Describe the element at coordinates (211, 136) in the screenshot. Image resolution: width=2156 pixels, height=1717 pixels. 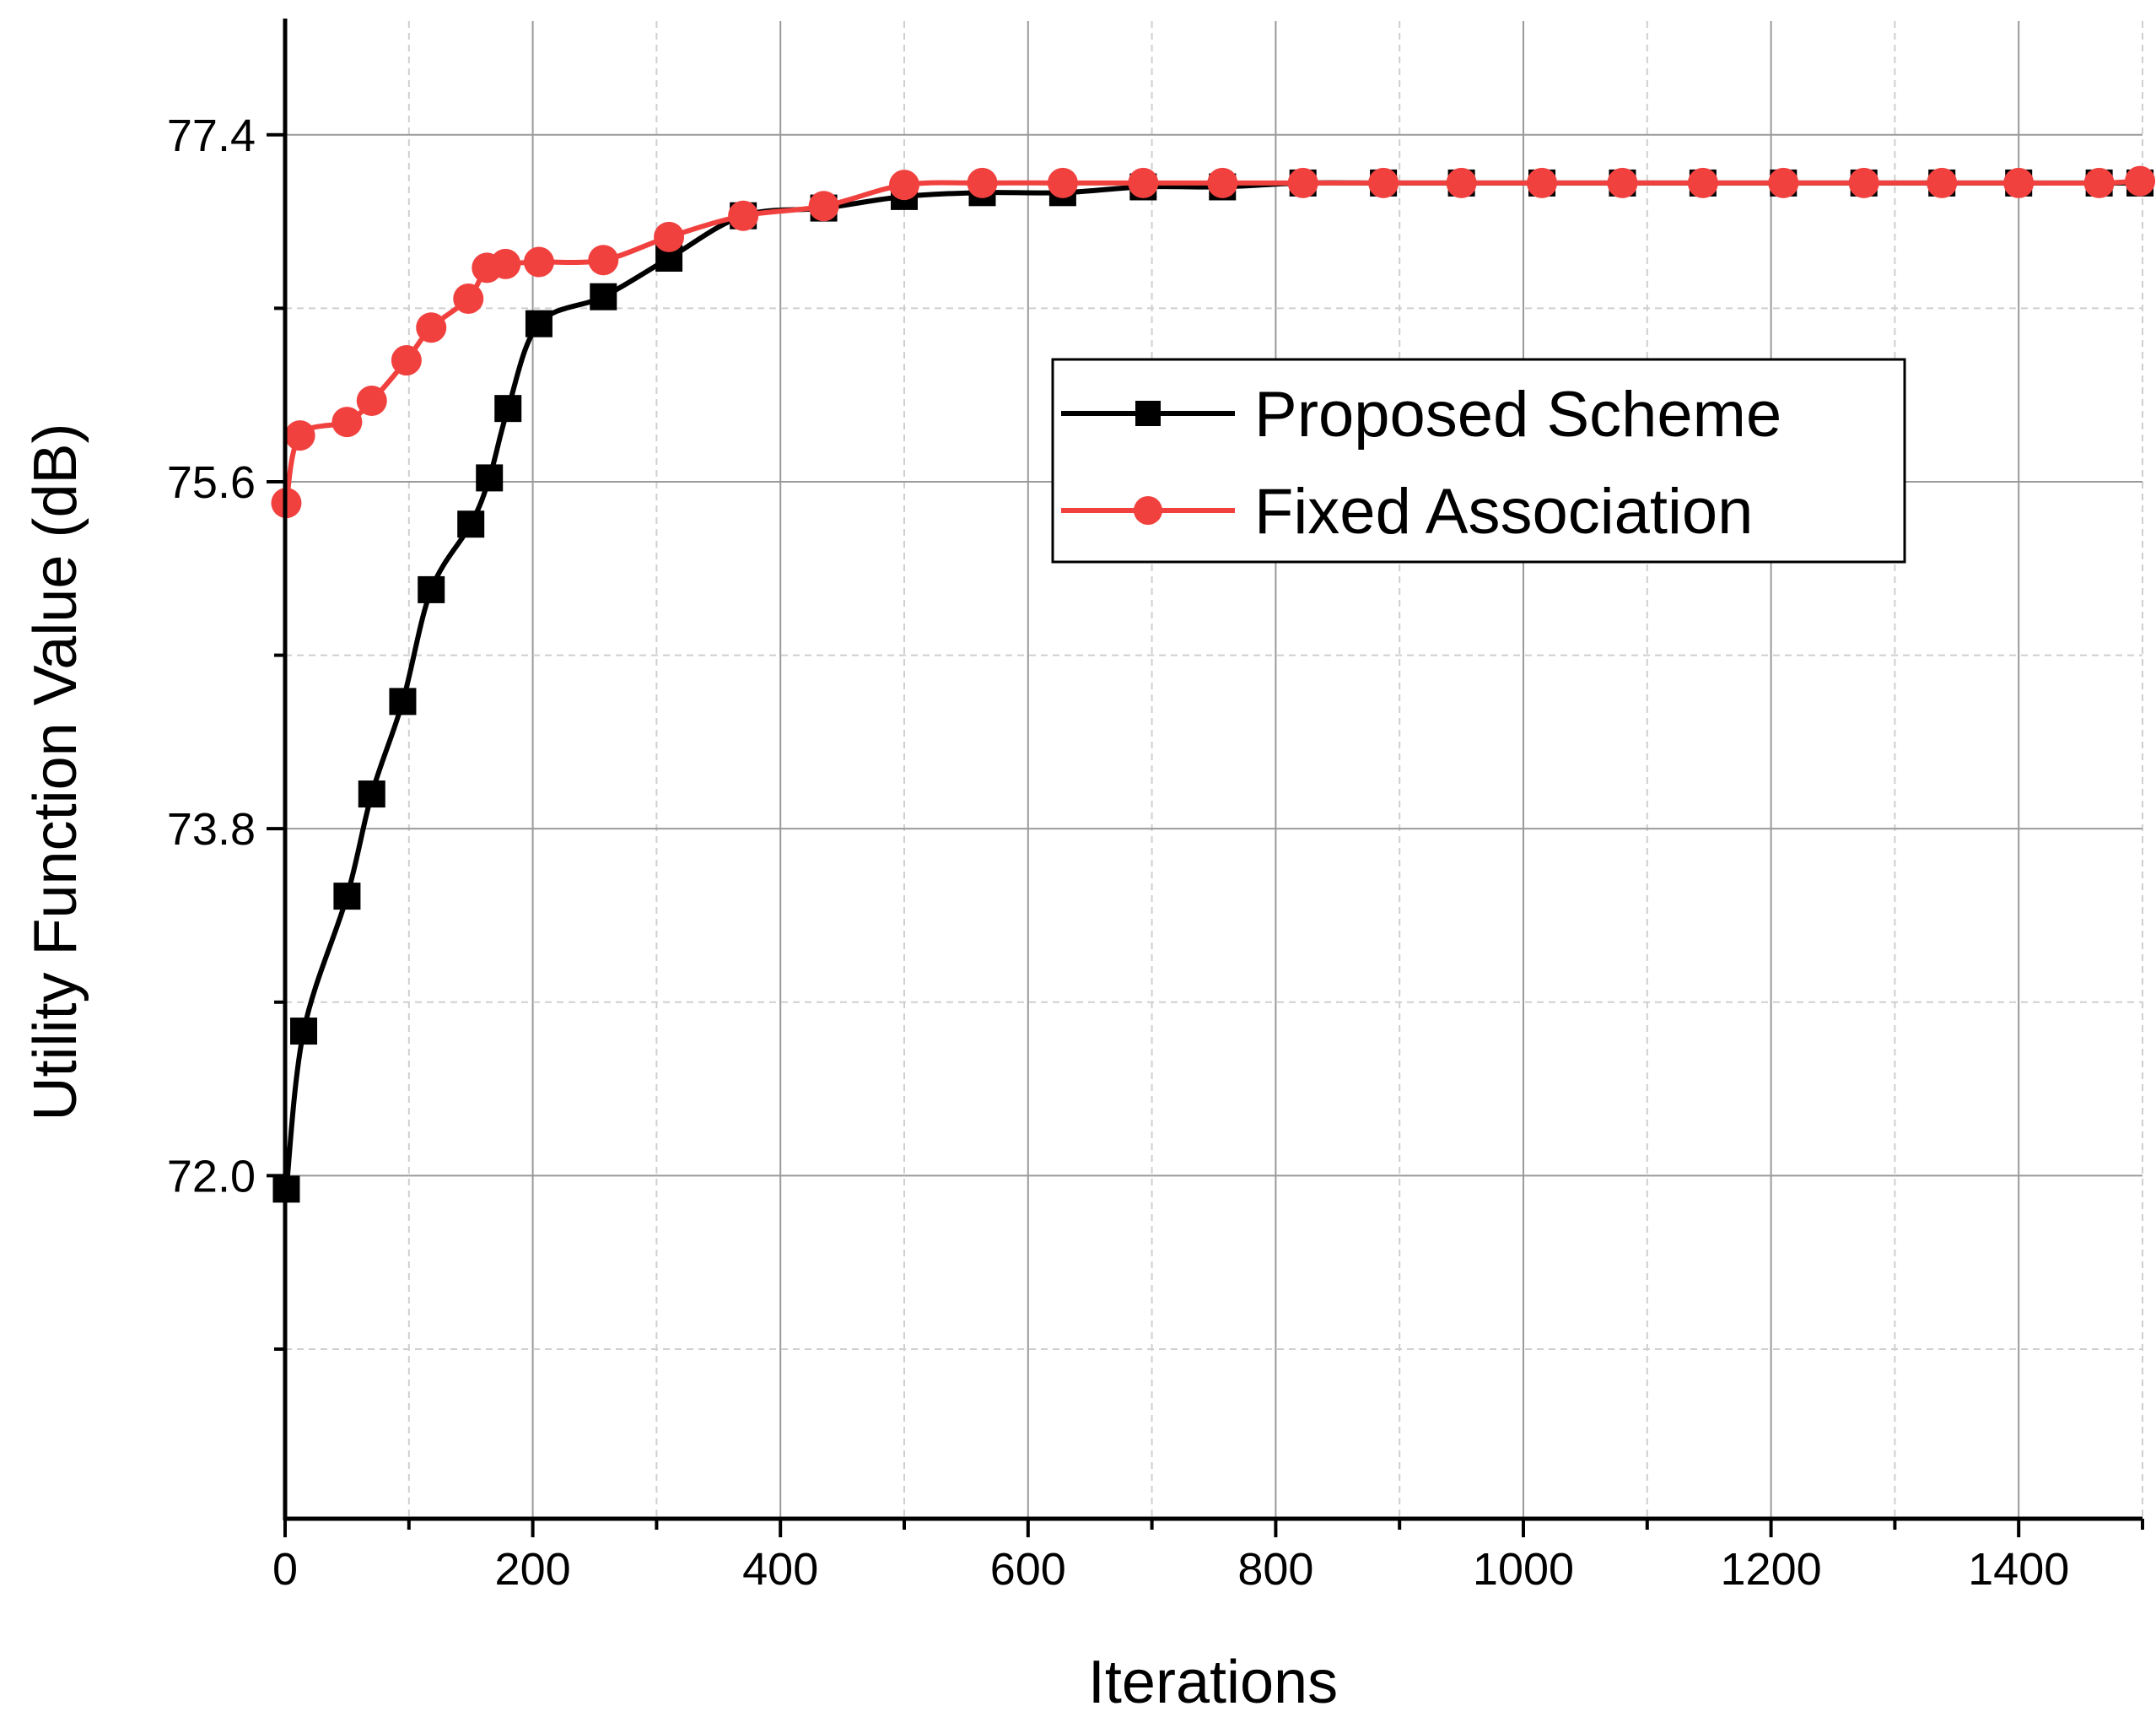
I see `y-tick-label: 77.4` at that location.